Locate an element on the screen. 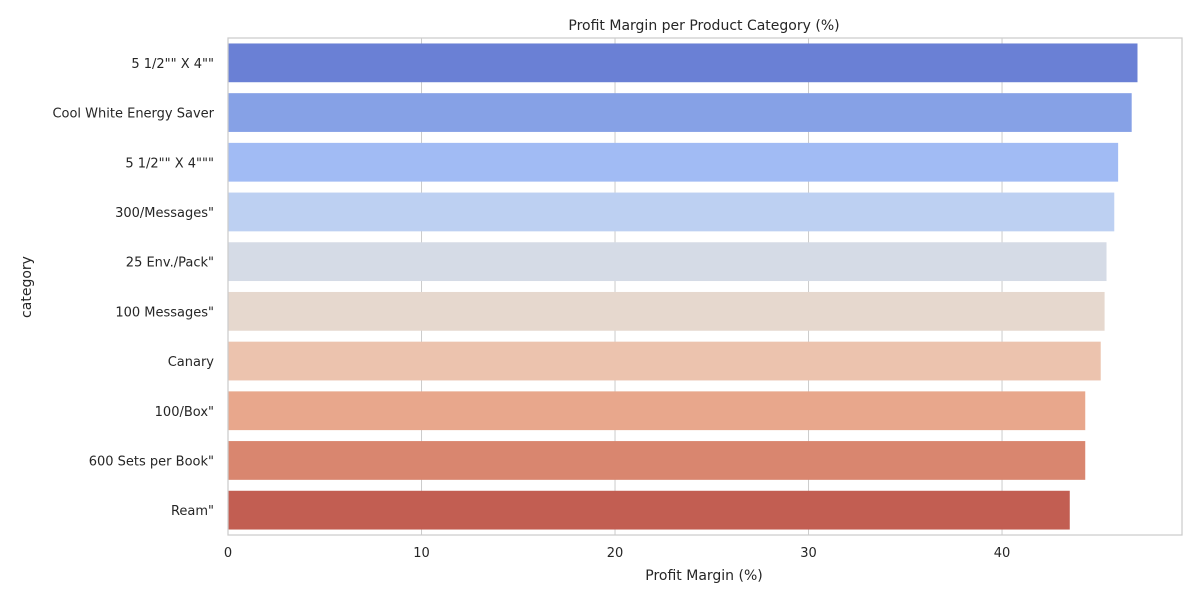 The height and width of the screenshot is (600, 1200). x-tick-label: 40 is located at coordinates (1002, 553).